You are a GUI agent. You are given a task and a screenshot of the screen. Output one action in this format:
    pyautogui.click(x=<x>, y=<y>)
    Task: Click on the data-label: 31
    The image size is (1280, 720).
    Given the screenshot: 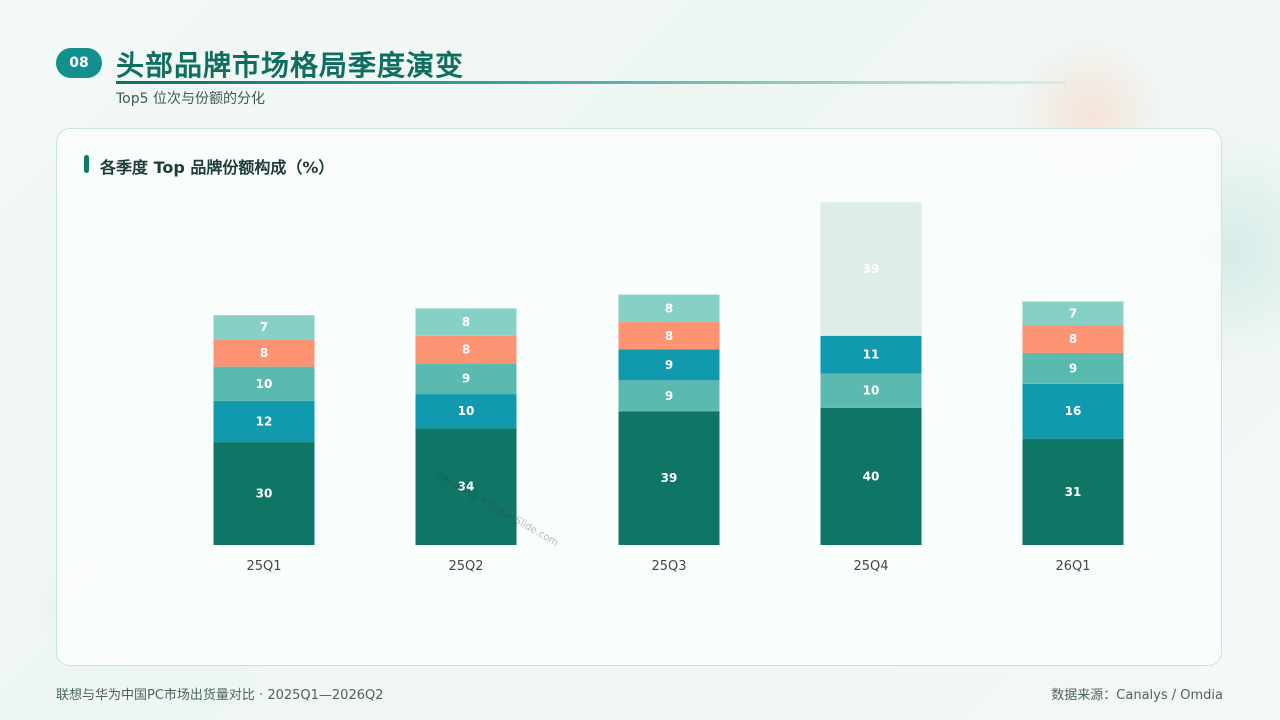 What is the action you would take?
    pyautogui.click(x=1073, y=492)
    